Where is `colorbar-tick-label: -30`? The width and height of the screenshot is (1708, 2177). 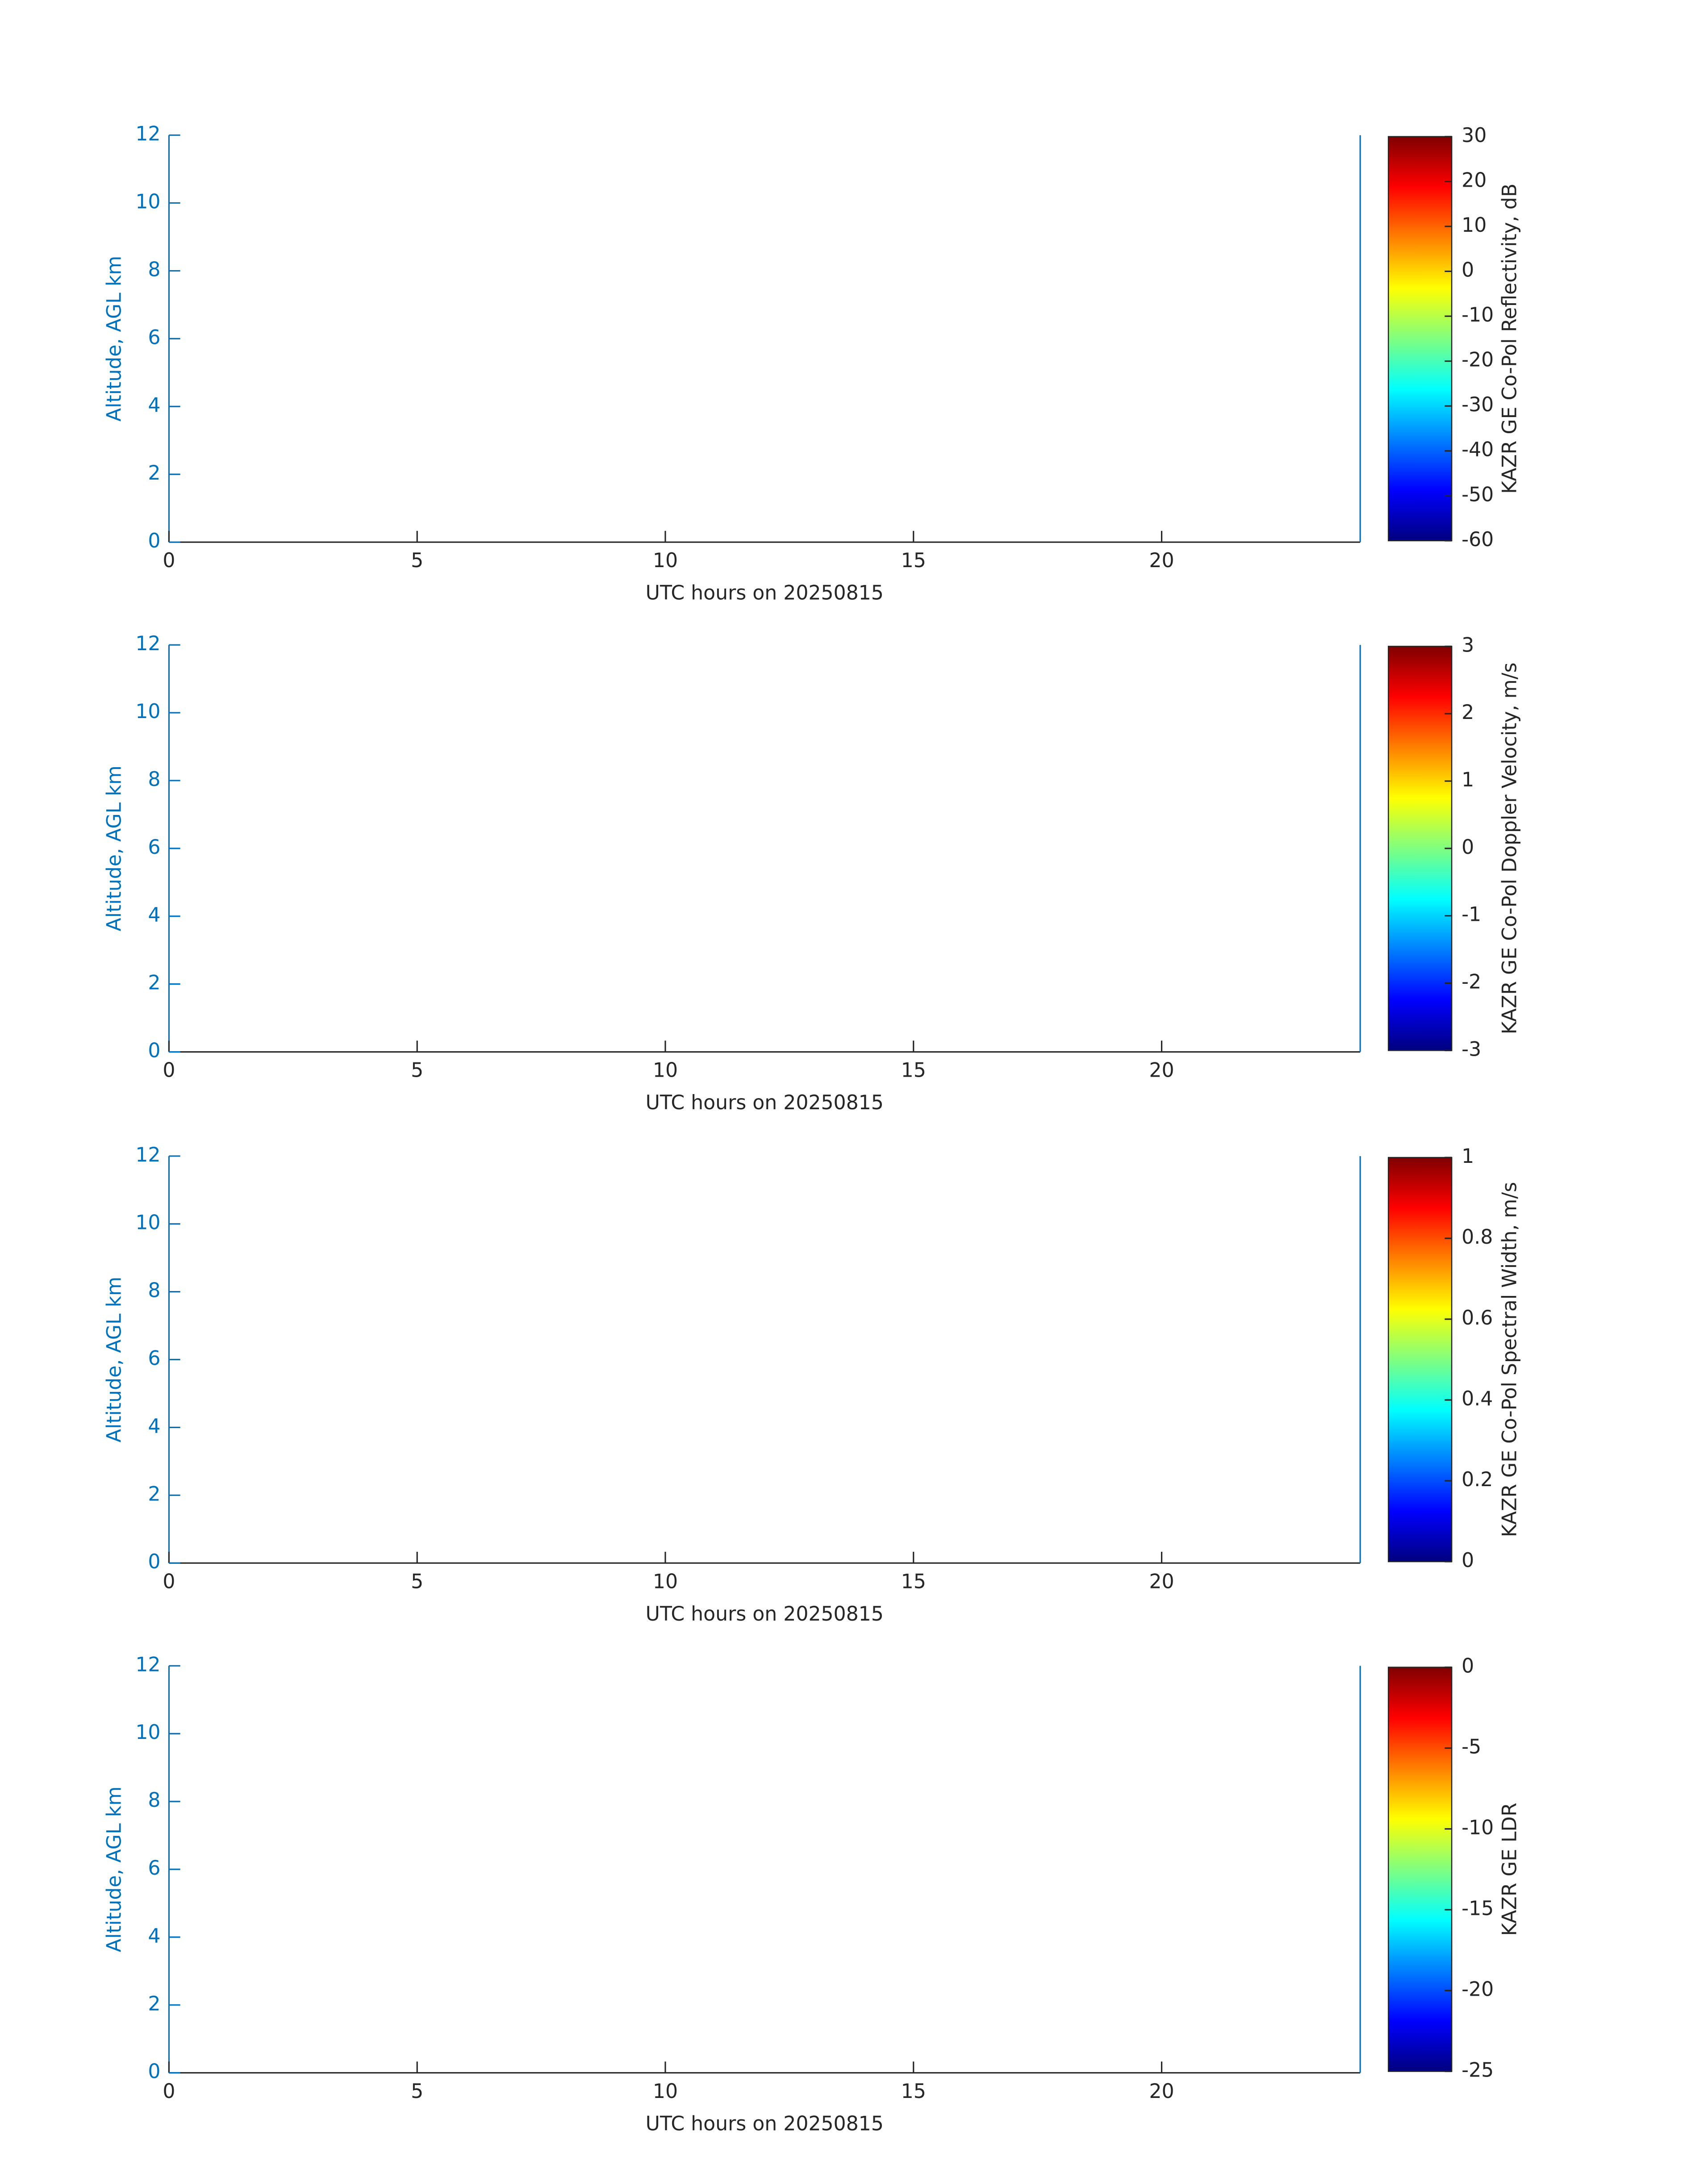 colorbar-tick-label: -30 is located at coordinates (1478, 404).